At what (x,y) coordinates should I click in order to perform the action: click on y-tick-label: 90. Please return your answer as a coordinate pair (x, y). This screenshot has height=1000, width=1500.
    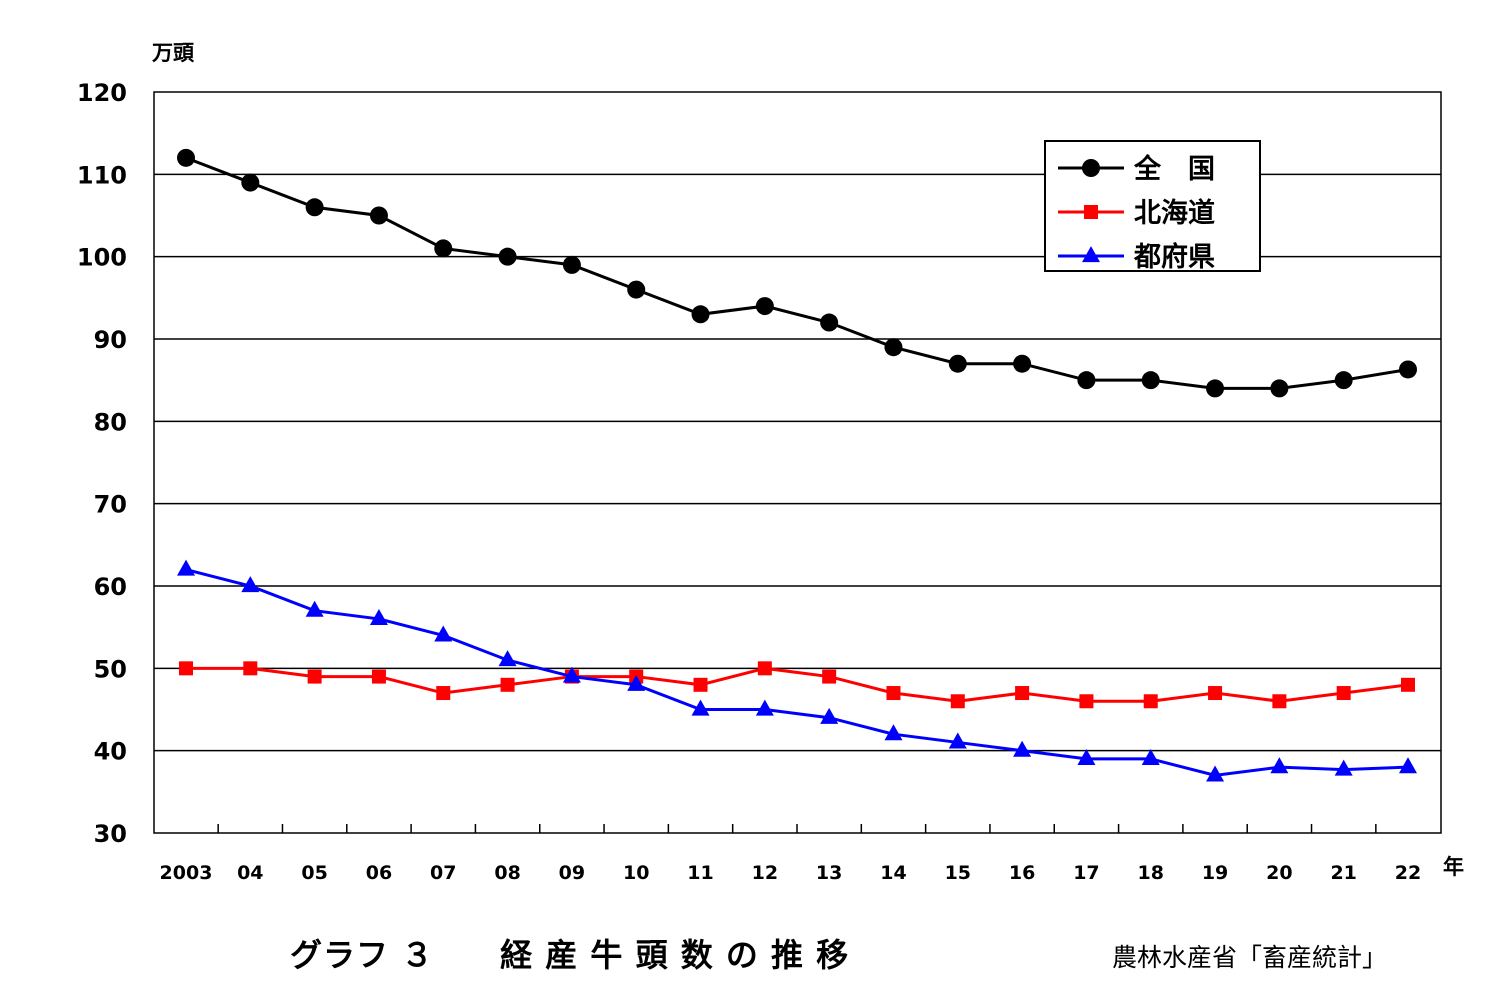
    Looking at the image, I should click on (110, 340).